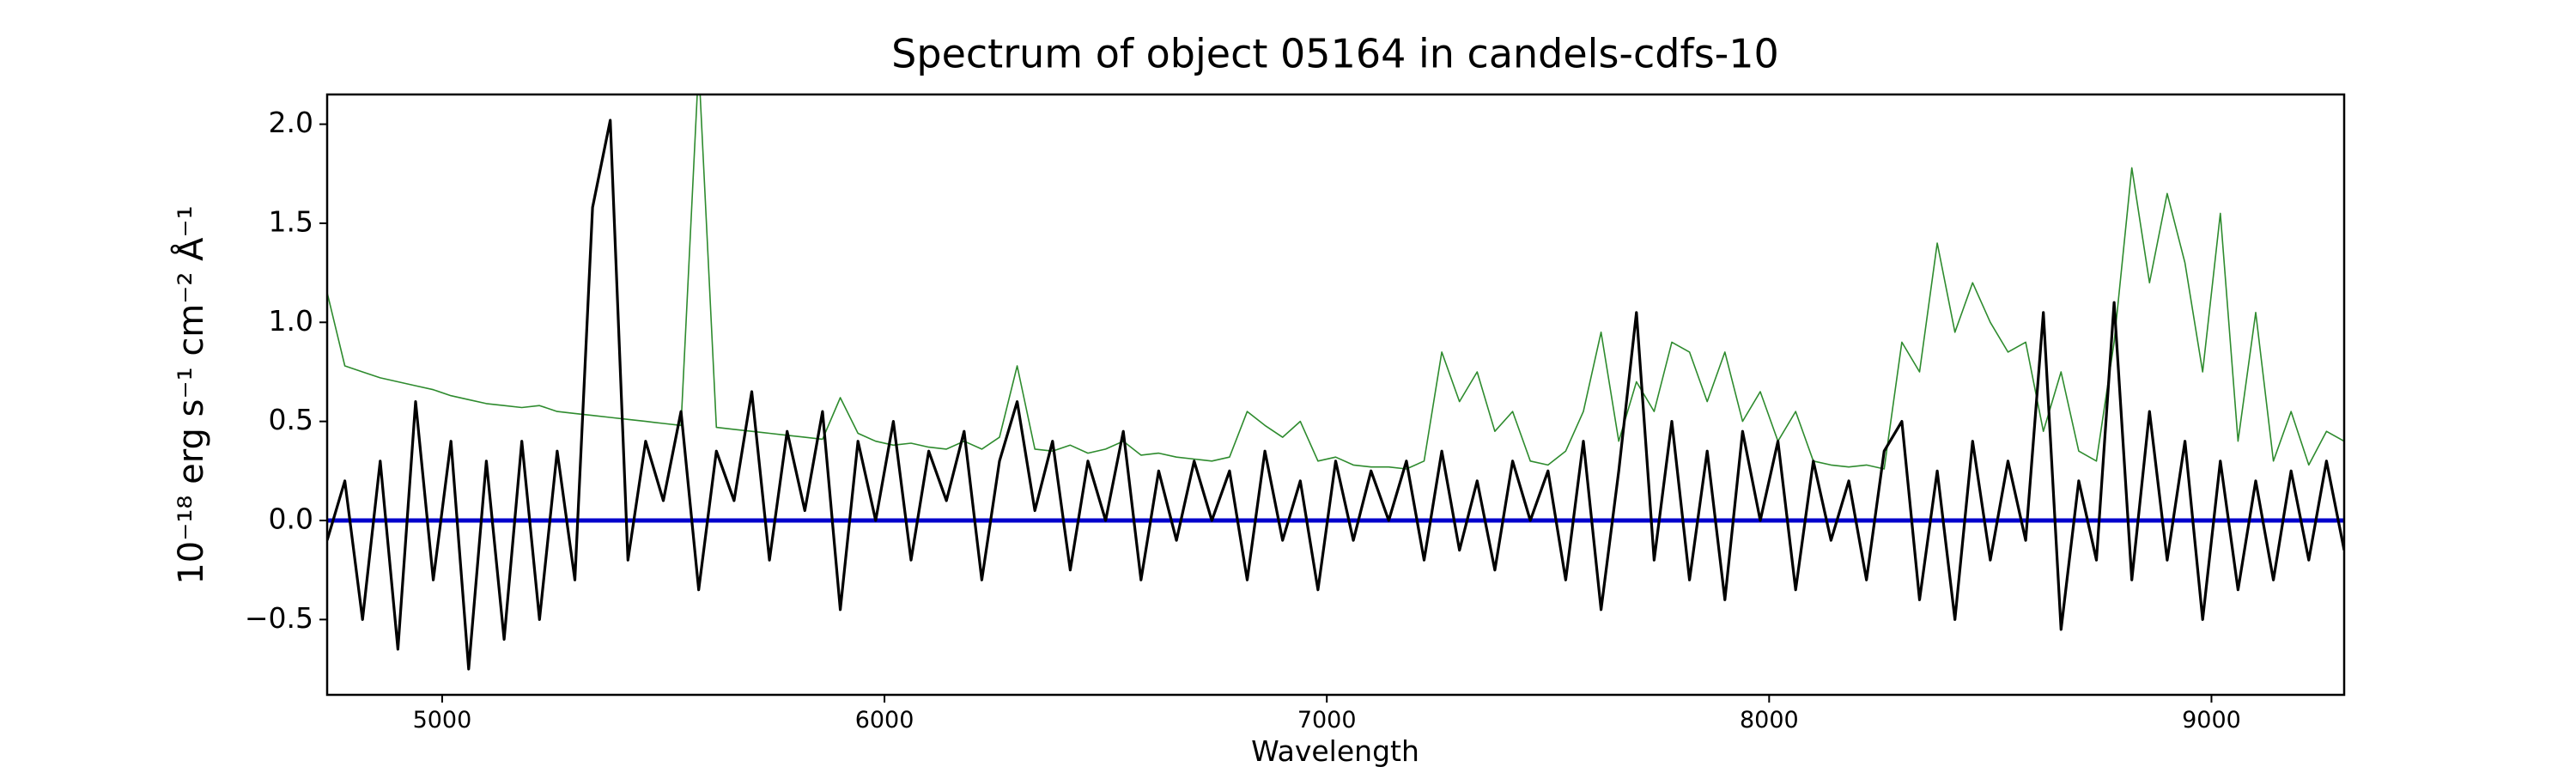 This screenshot has height=773, width=2576. I want to click on y-tick-label: 2.0, so click(291, 122).